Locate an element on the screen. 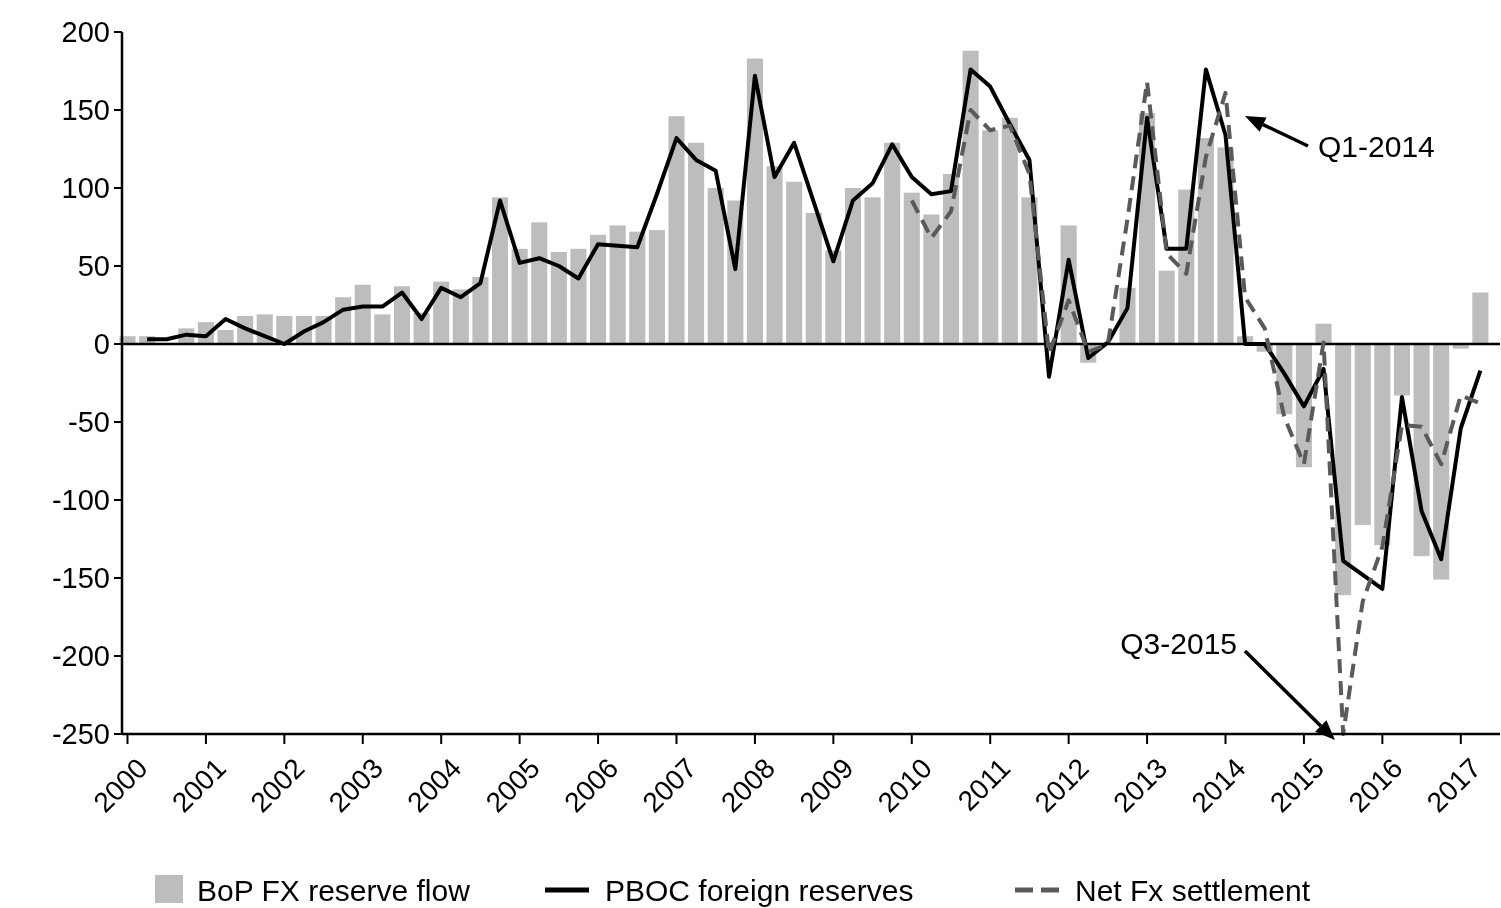 The height and width of the screenshot is (908, 1501). y-tick-label: 100 is located at coordinates (85, 188).